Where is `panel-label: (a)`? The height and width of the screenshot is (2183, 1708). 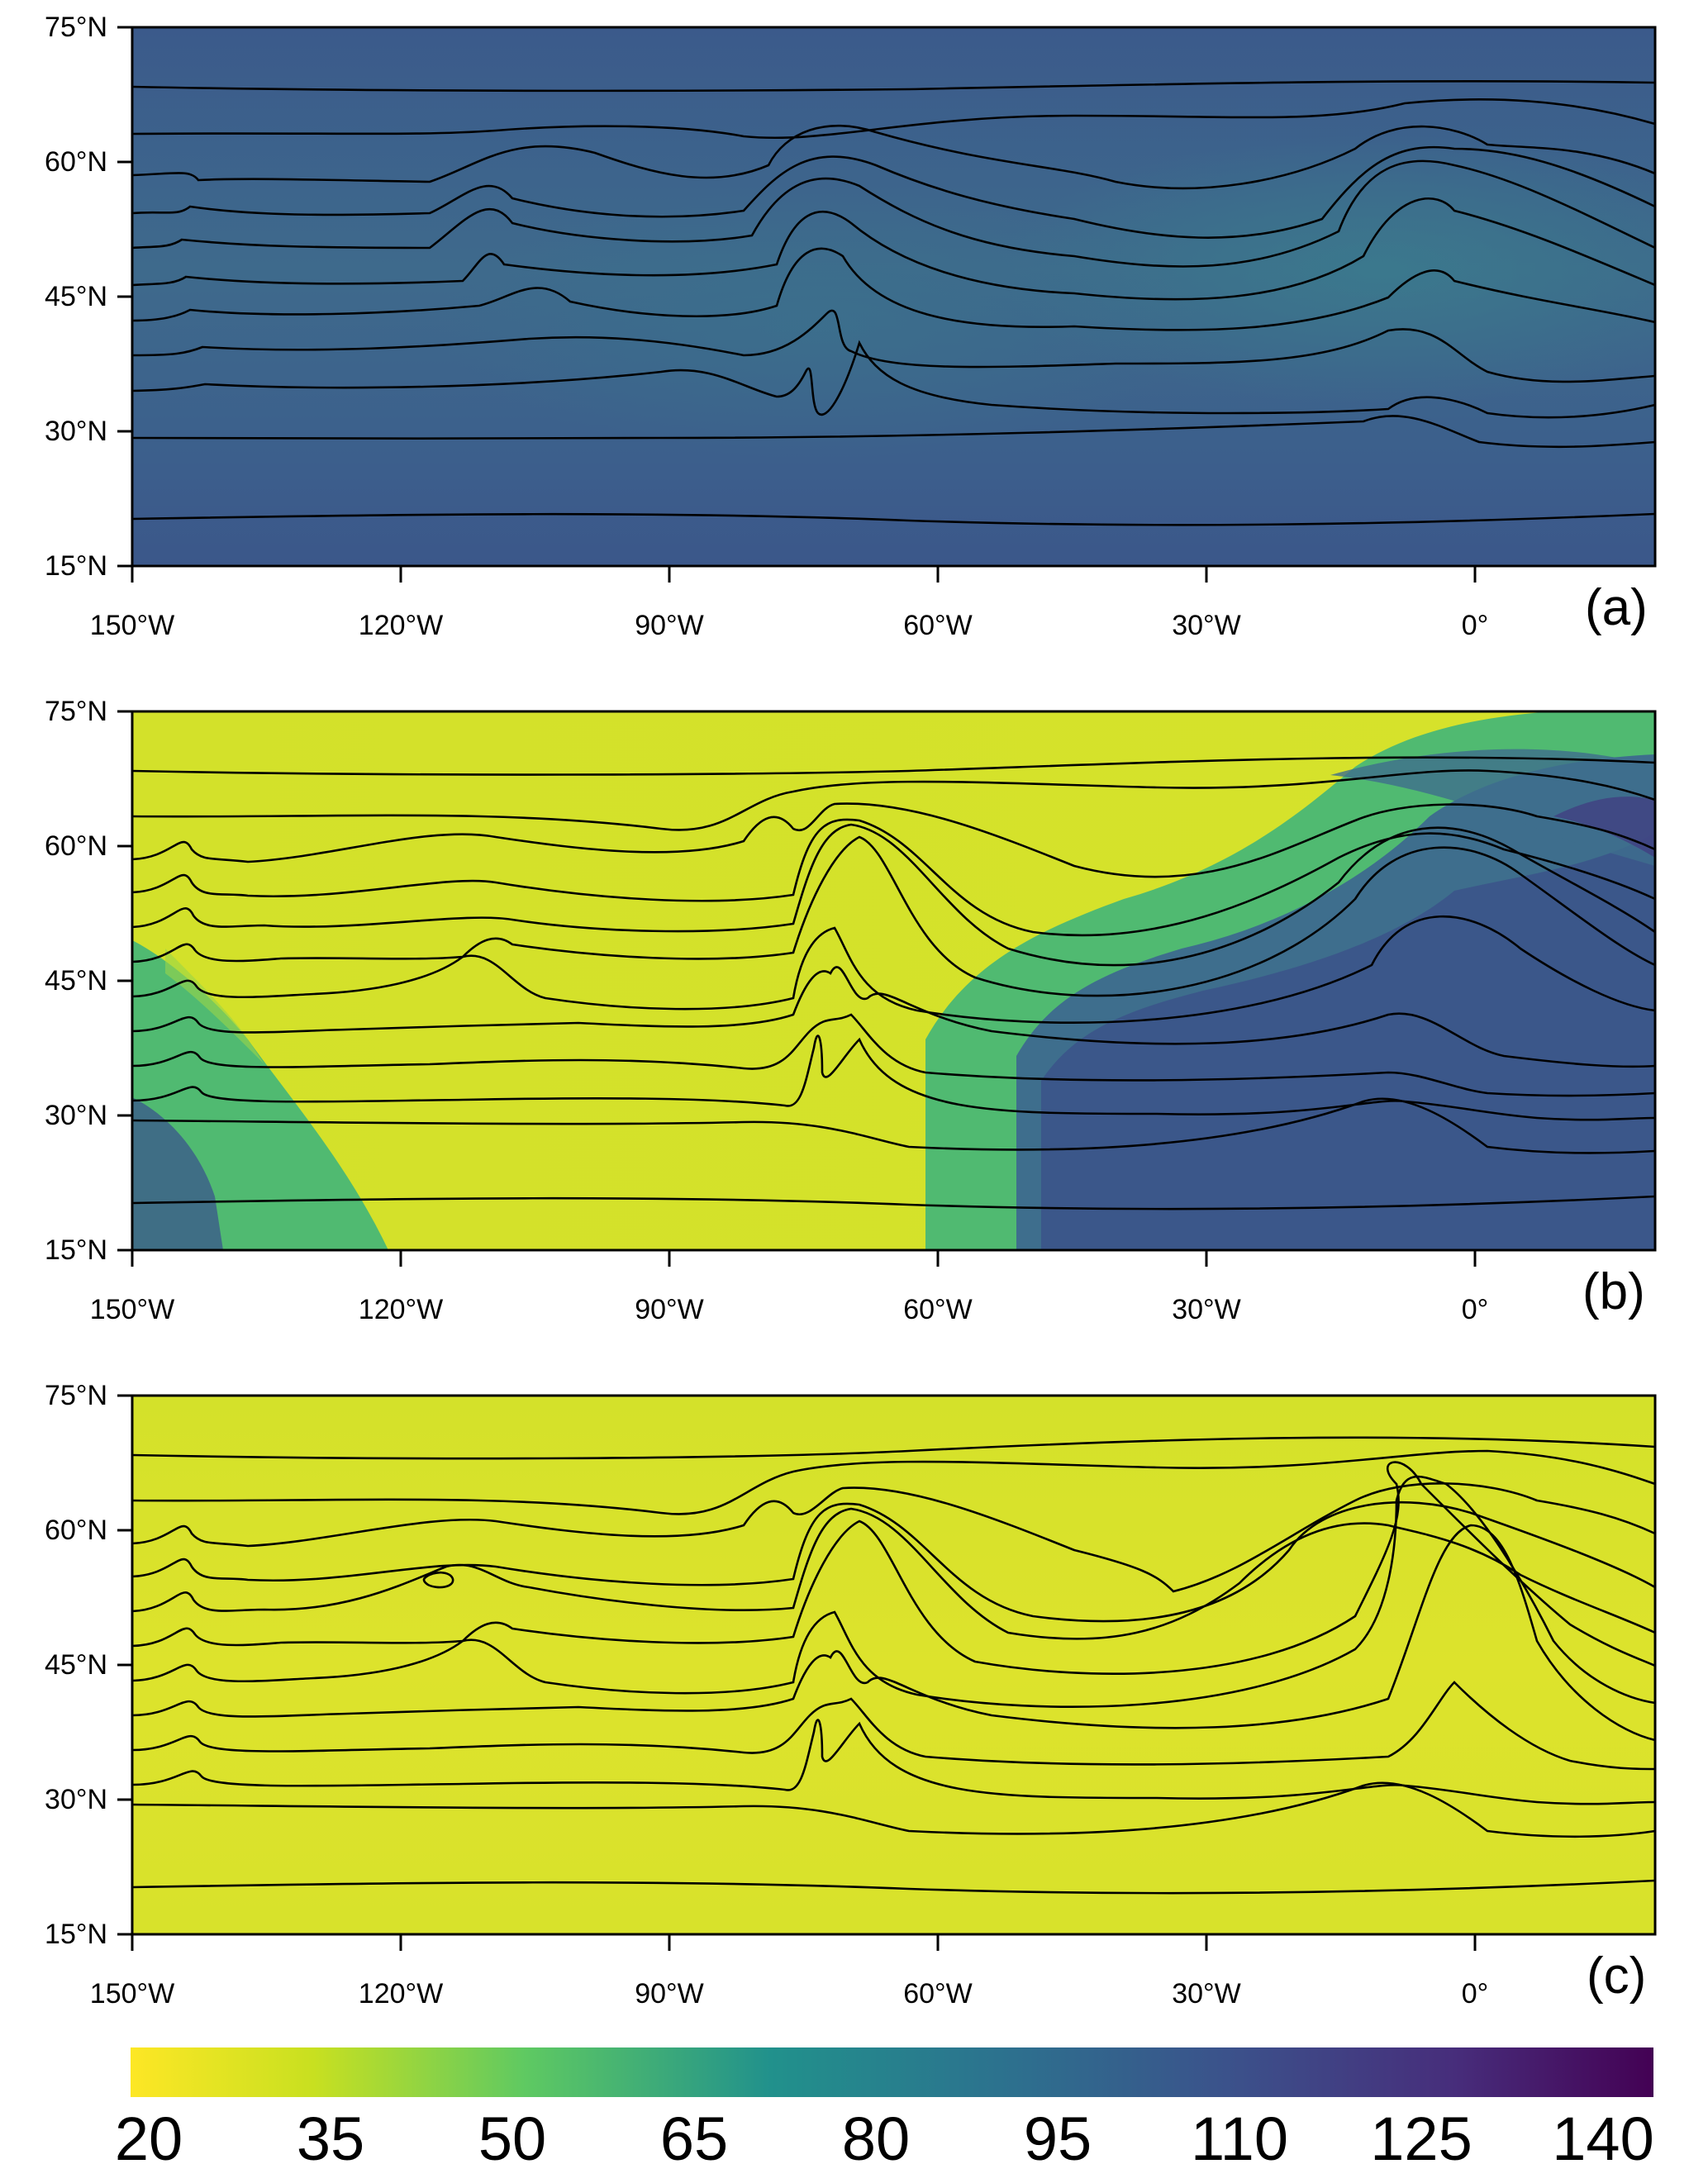 panel-label: (a) is located at coordinates (1616, 608).